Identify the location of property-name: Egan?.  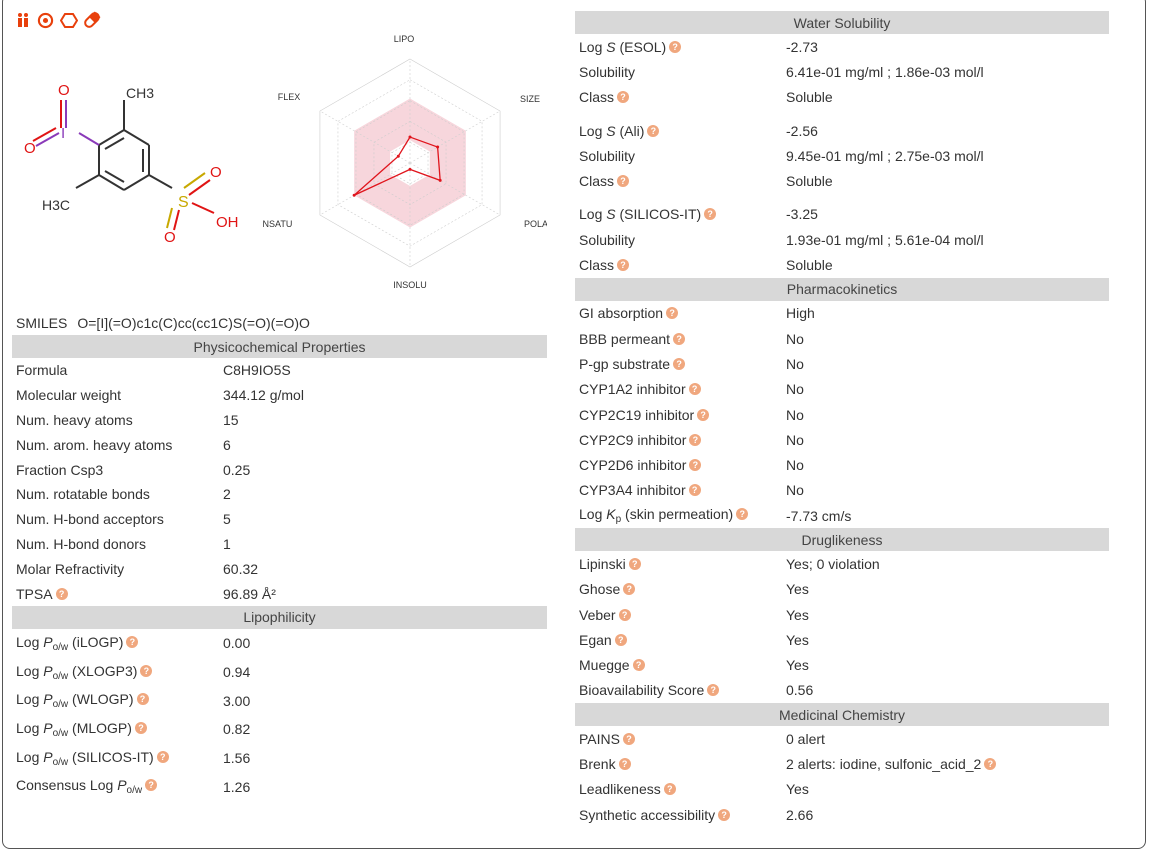
(678, 639).